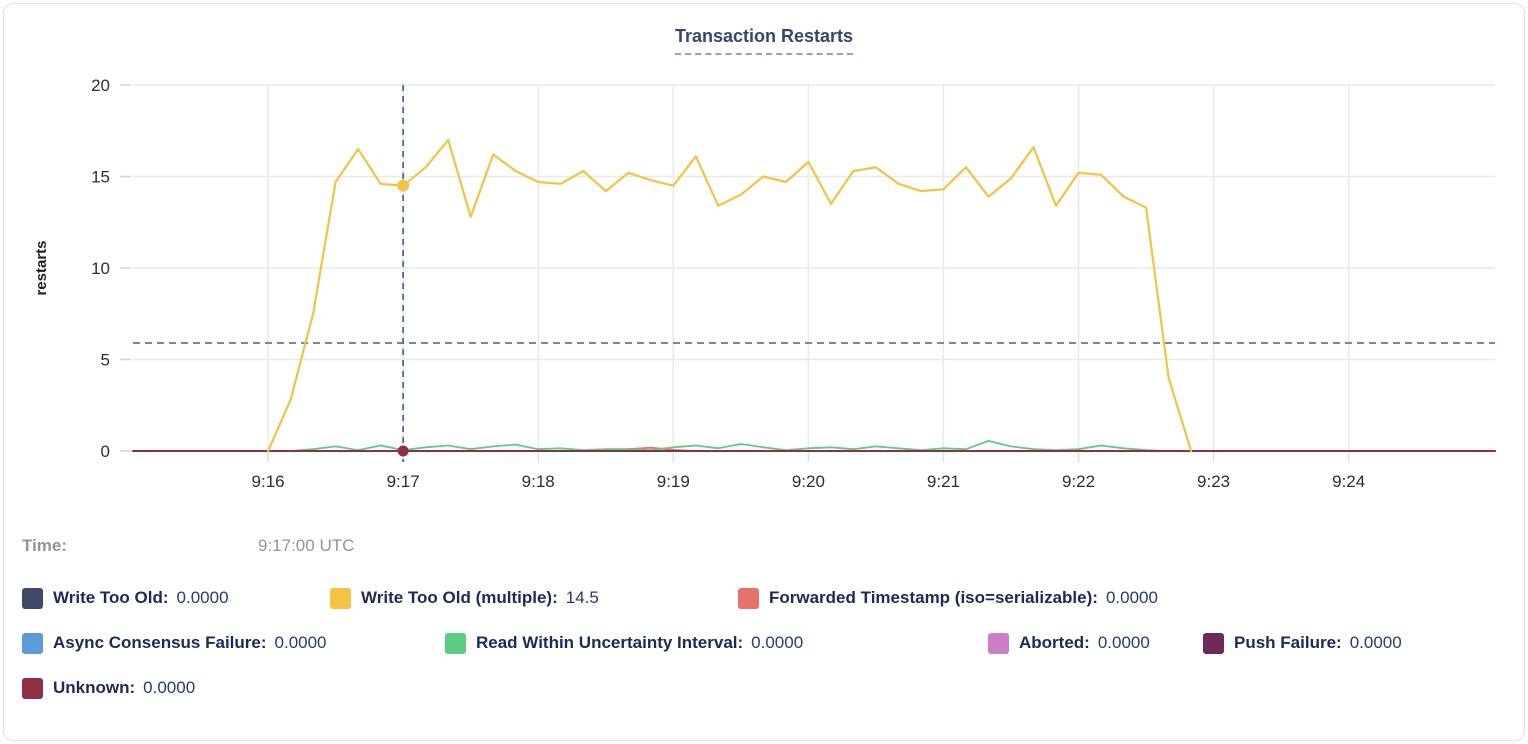 The image size is (1528, 744). Describe the element at coordinates (100, 177) in the screenshot. I see `svg-text: 15` at that location.